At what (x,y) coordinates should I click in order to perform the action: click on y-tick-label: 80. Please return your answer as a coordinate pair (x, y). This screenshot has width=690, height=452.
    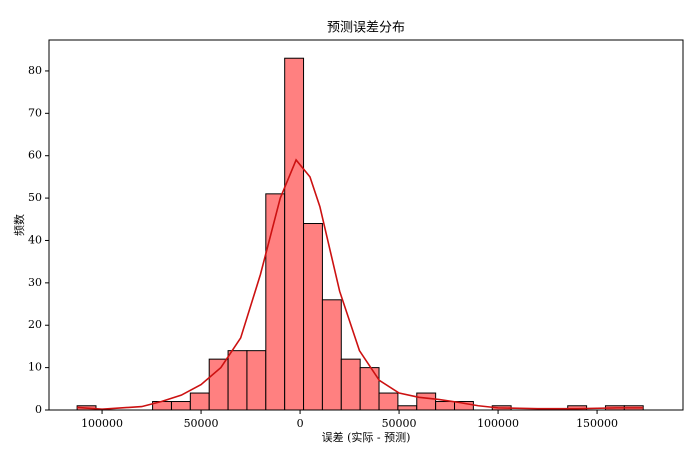
    Looking at the image, I should click on (35, 70).